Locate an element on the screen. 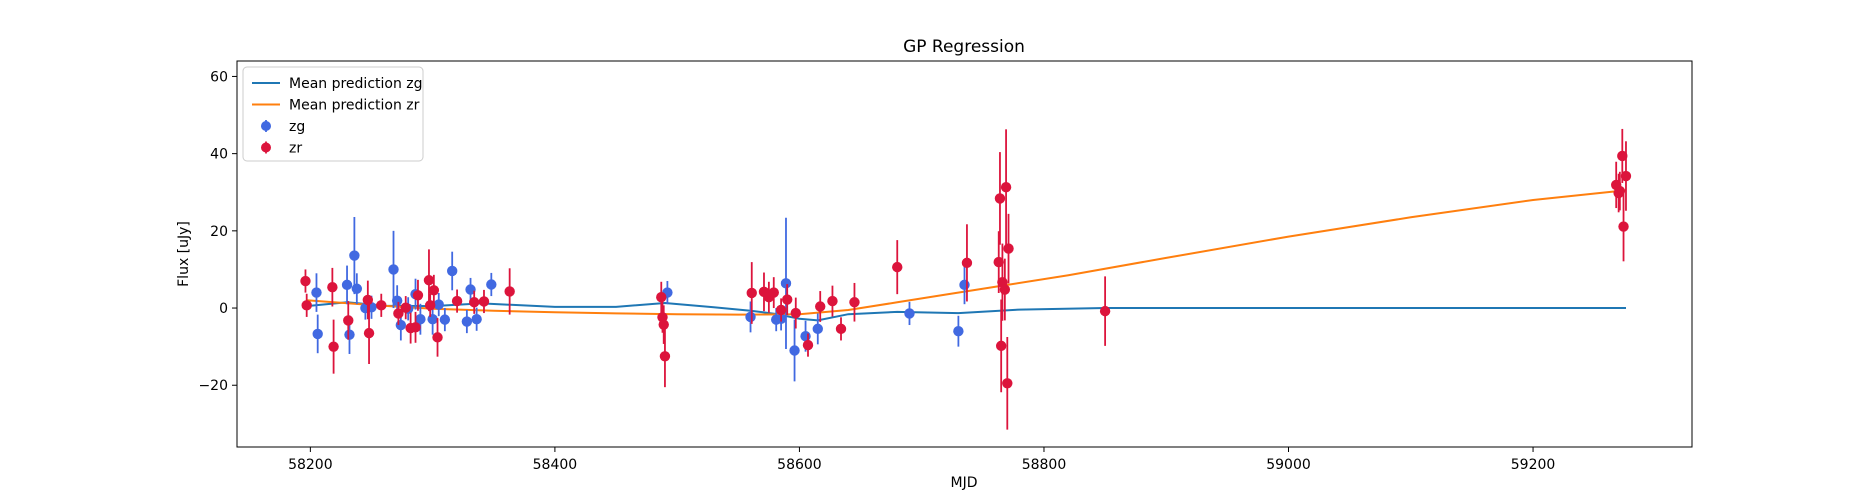 Image resolution: width=1875 pixels, height=500 pixels. x-tick-label: 58400 is located at coordinates (555, 465).